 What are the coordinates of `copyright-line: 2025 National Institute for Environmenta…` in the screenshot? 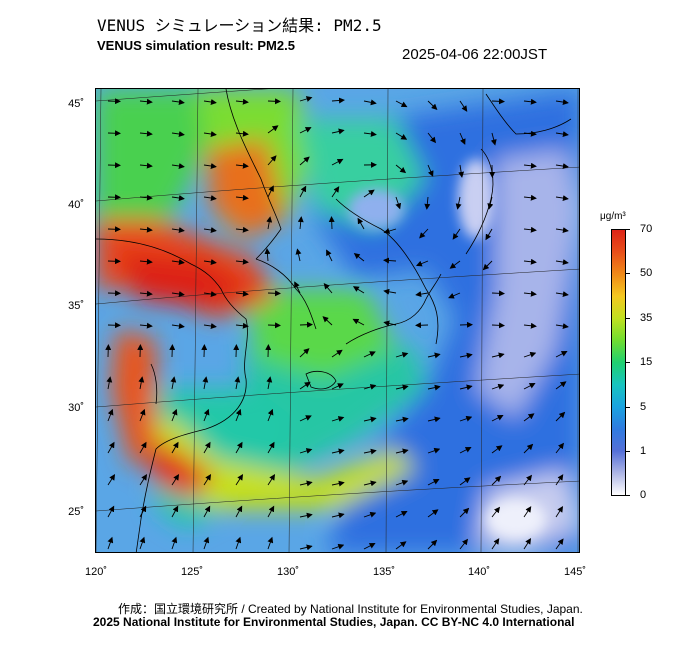 It's located at (334, 622).